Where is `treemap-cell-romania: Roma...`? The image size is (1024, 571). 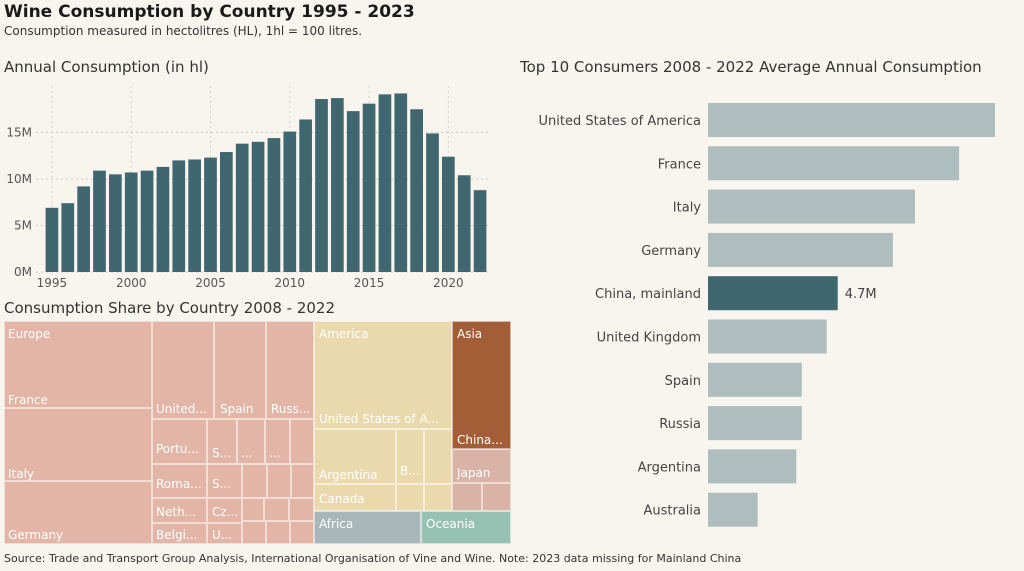
treemap-cell-romania: Roma... is located at coordinates (179, 481).